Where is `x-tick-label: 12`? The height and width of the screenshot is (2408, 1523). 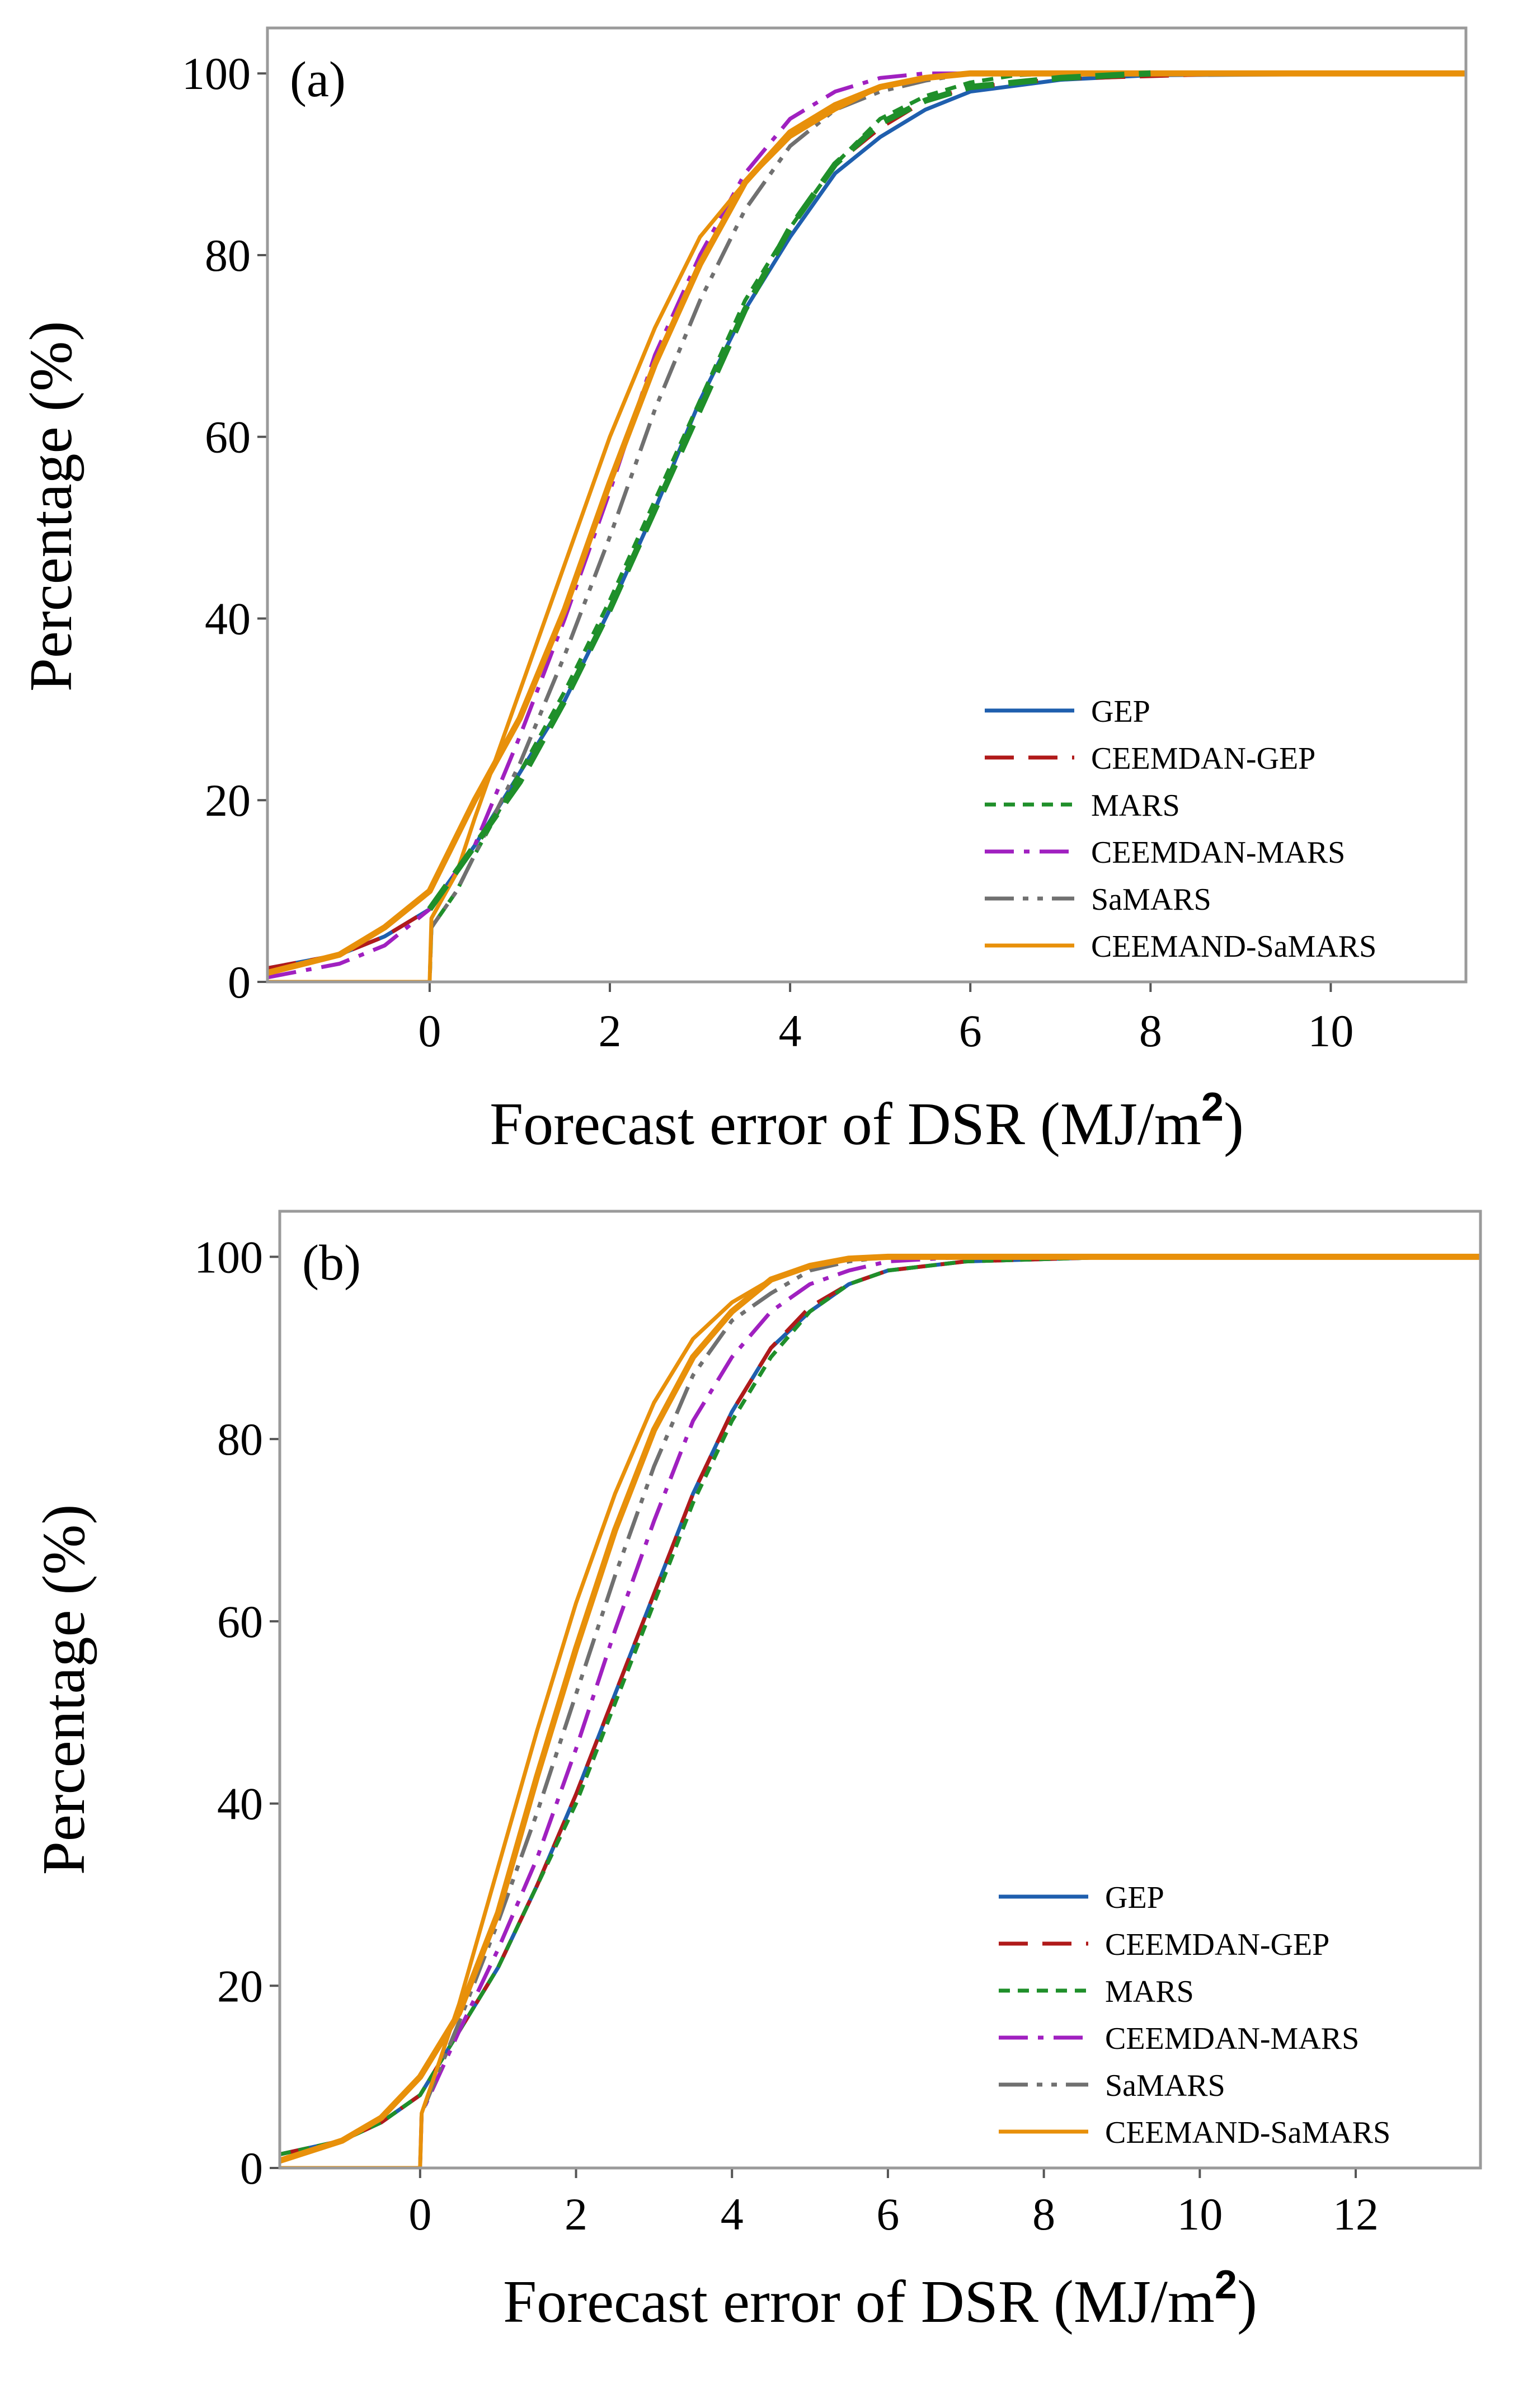
x-tick-label: 12 is located at coordinates (1356, 2214).